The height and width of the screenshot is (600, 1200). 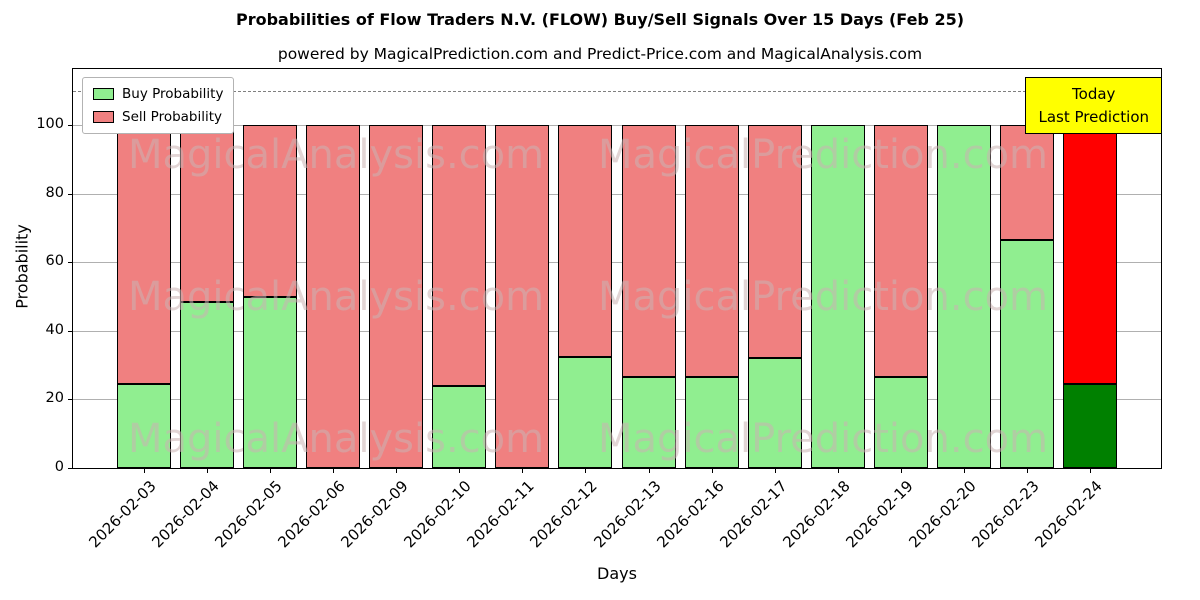 I want to click on y-tick-label: 40, so click(x=54, y=329).